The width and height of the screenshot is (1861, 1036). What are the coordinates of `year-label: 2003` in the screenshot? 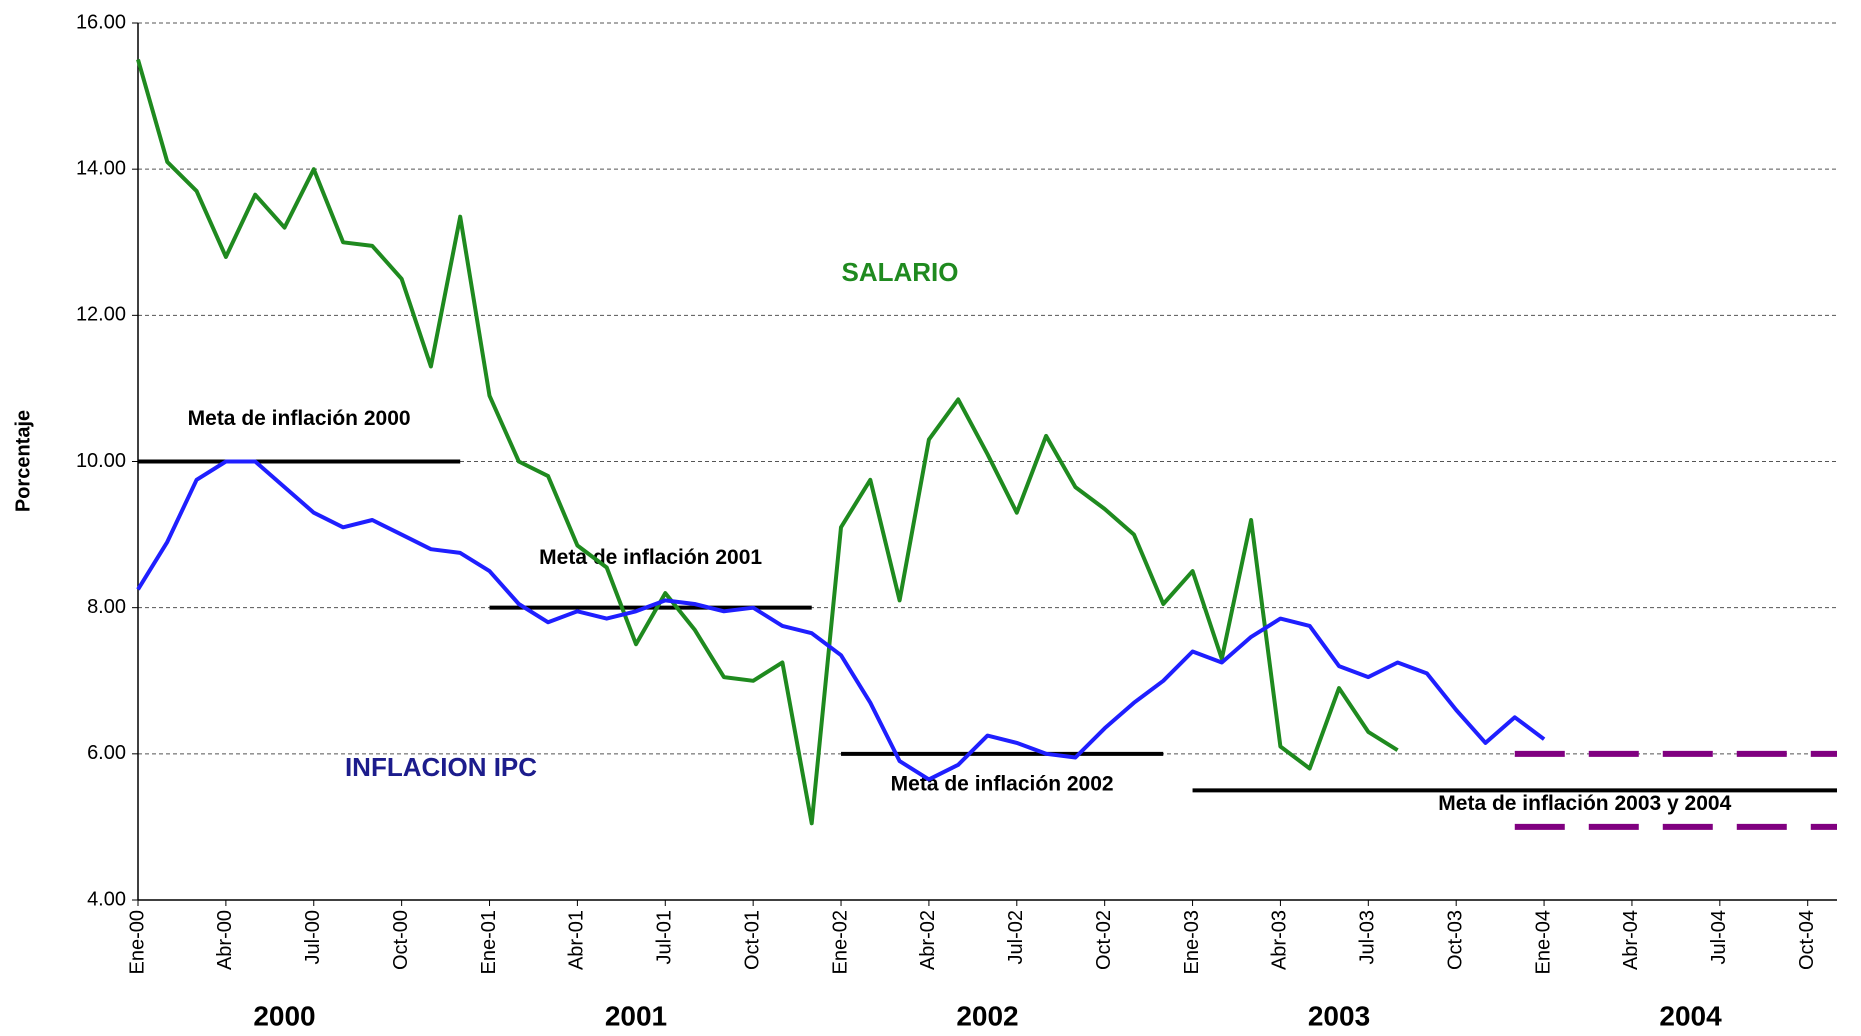 It's located at (1339, 1015).